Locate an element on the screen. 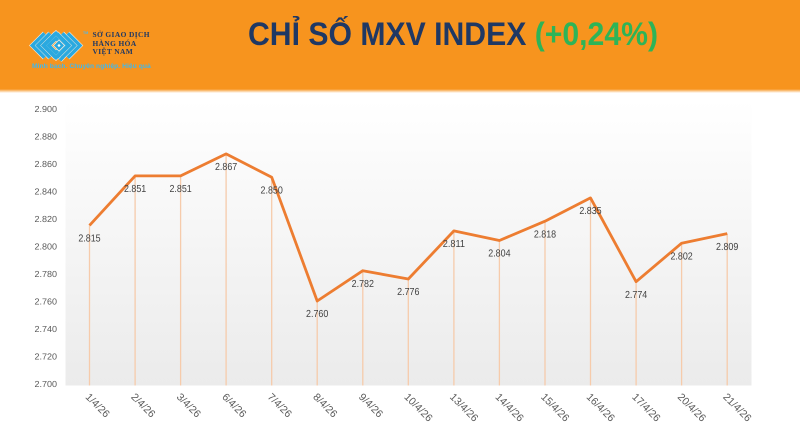  svg-text: 2.700 is located at coordinates (46, 384).